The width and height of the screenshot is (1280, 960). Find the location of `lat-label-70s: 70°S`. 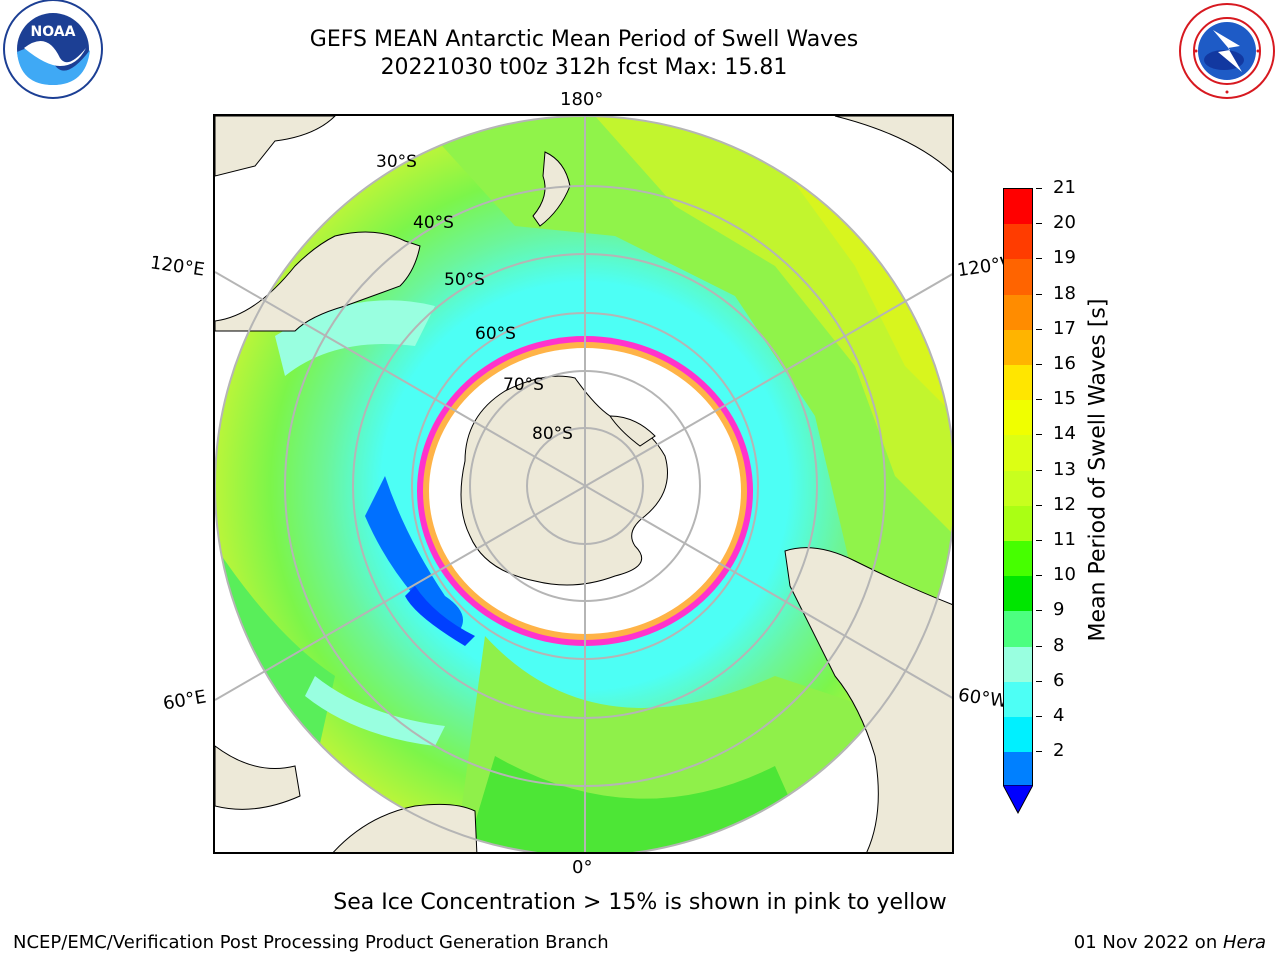

lat-label-70s: 70°S is located at coordinates (523, 385).